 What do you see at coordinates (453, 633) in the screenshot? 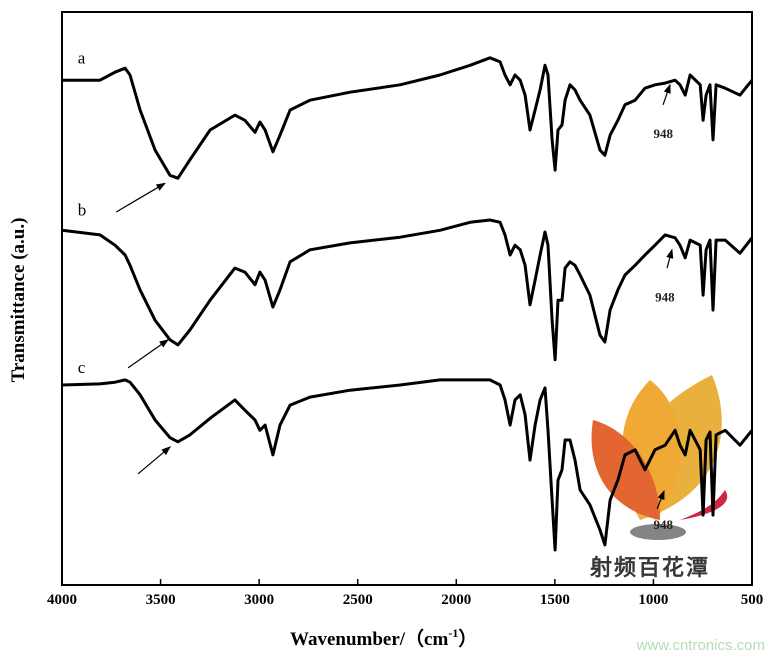
I see `x-axis-title-sup: -1` at bounding box center [453, 633].